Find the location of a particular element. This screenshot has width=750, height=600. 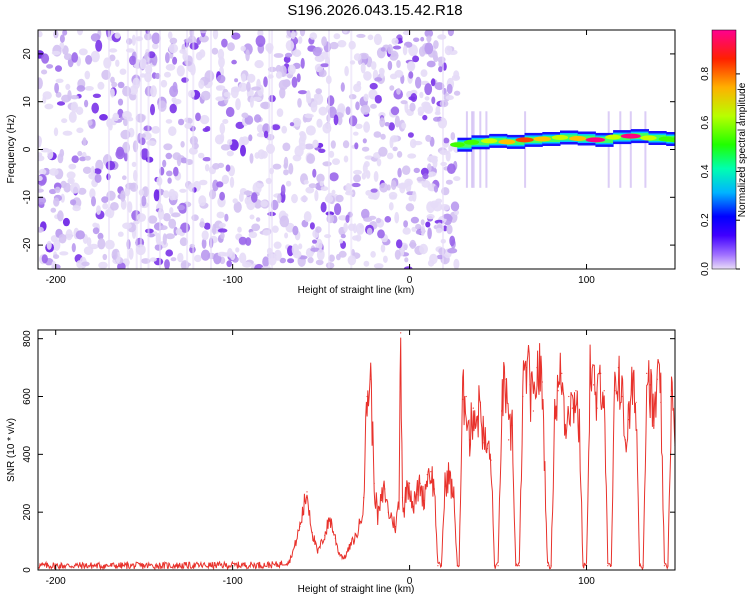

track-band-core is located at coordinates (480, 142).